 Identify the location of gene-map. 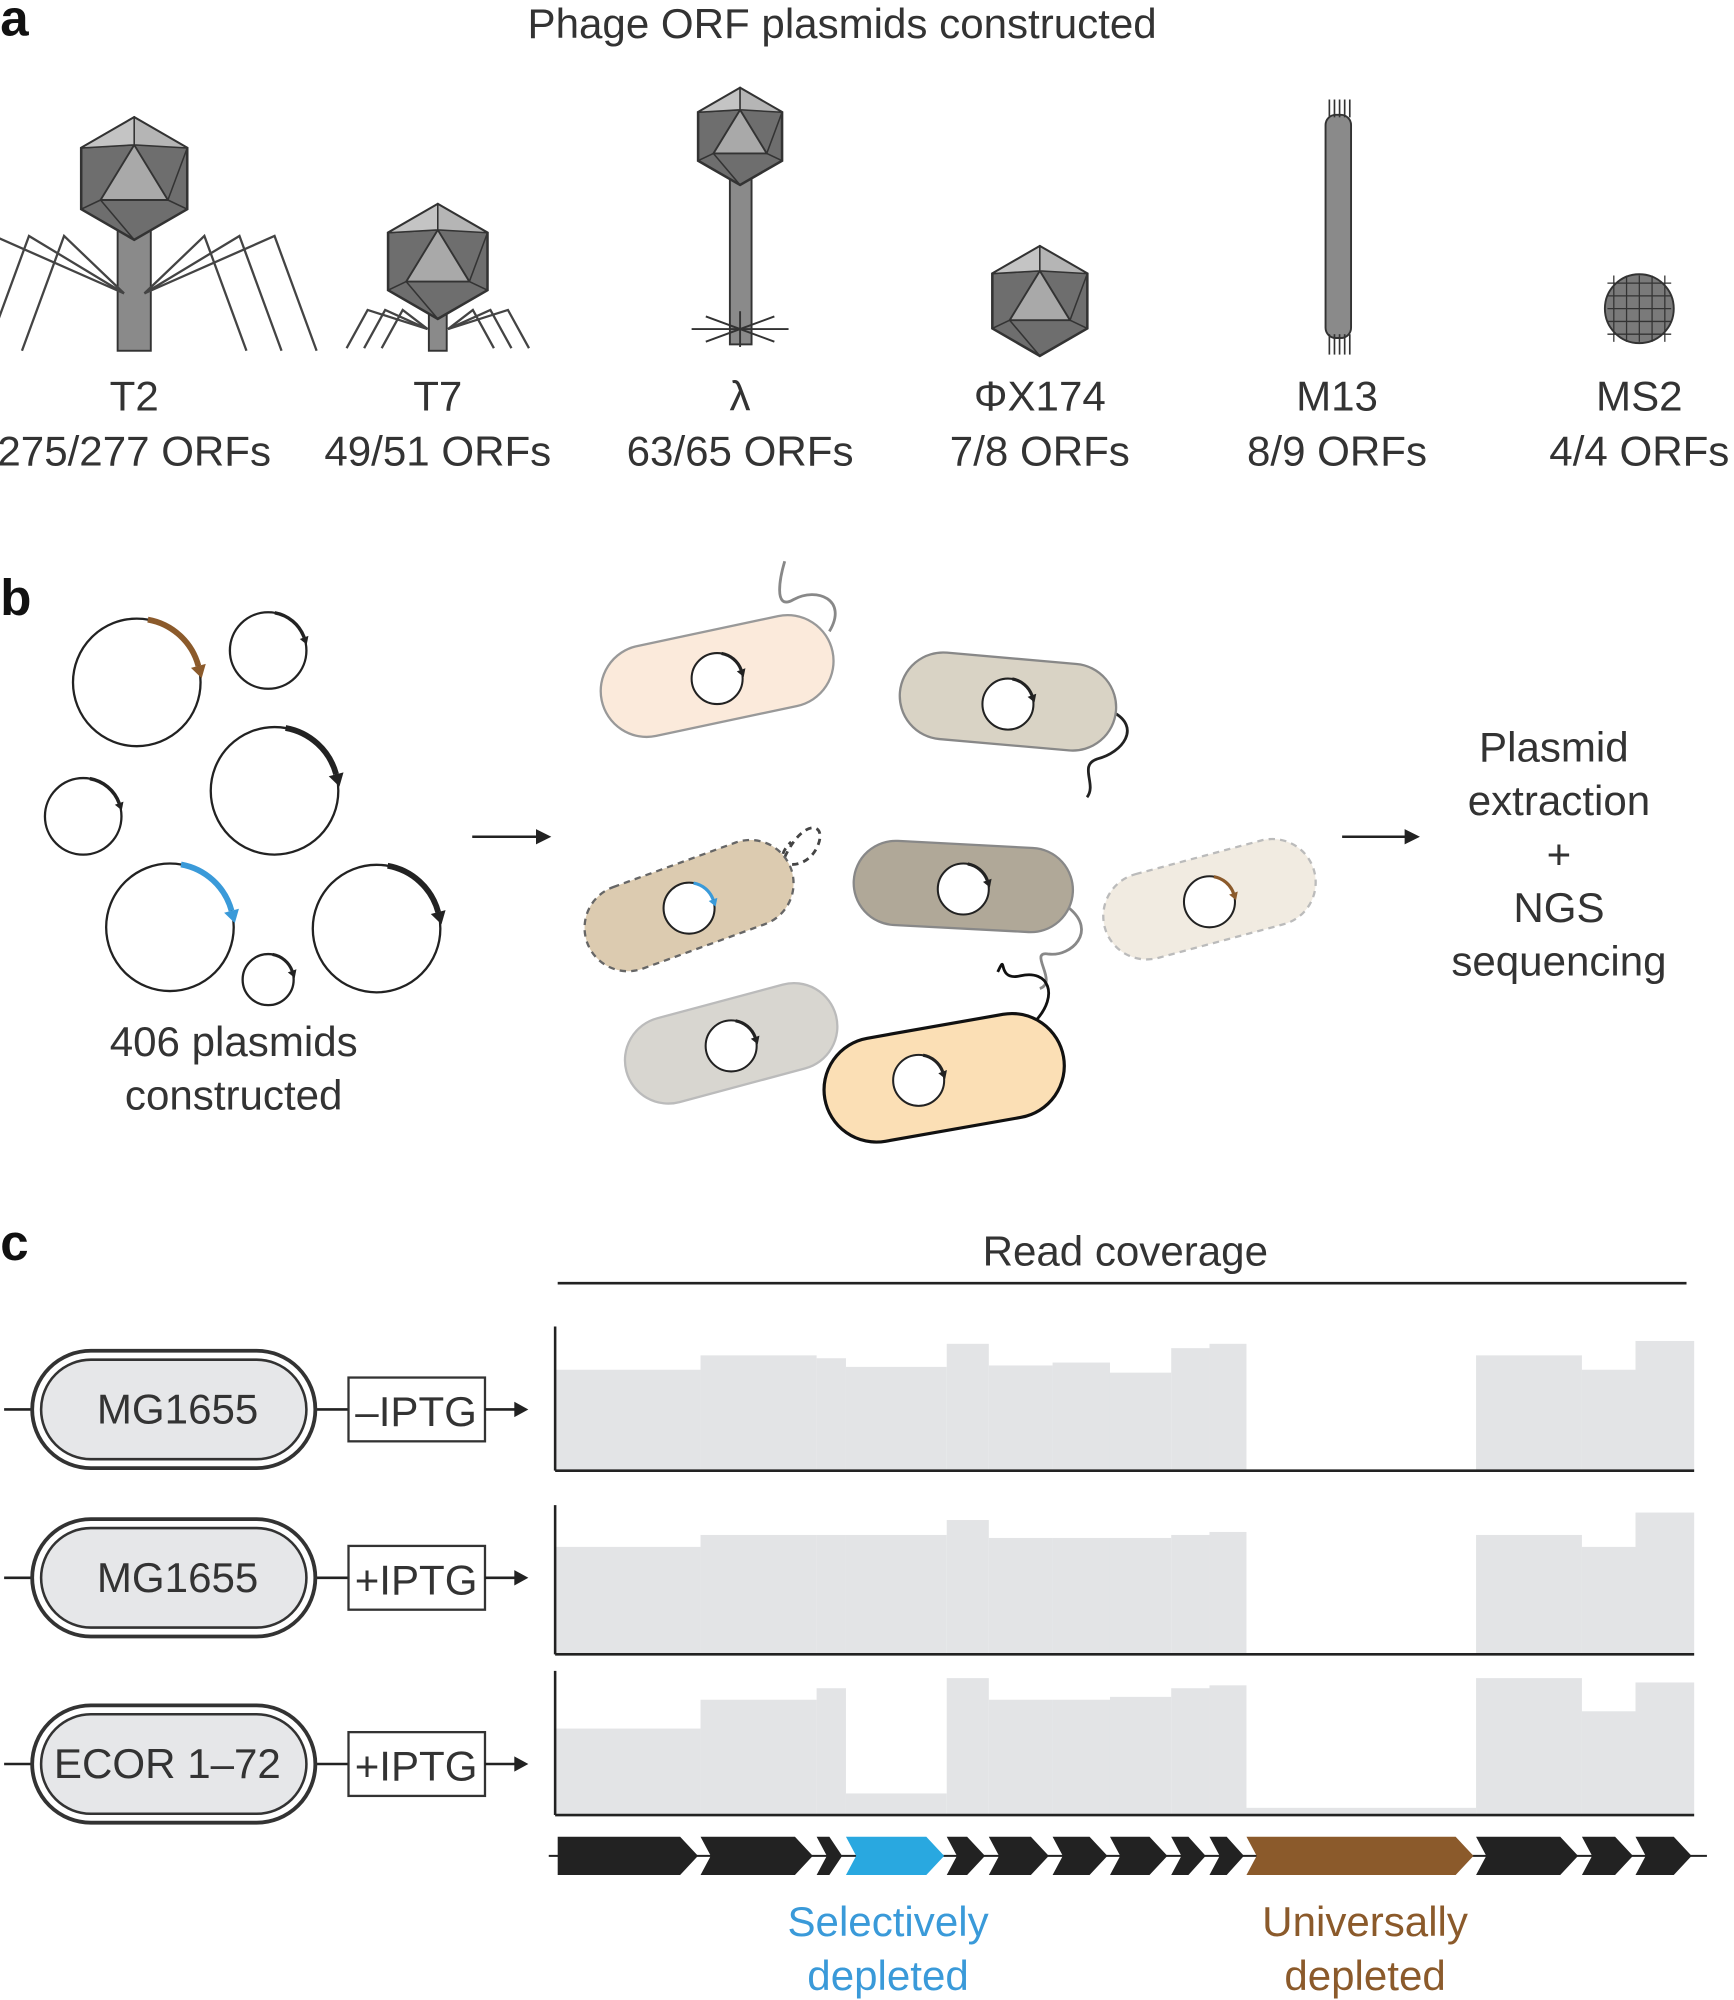
(1127, 1855).